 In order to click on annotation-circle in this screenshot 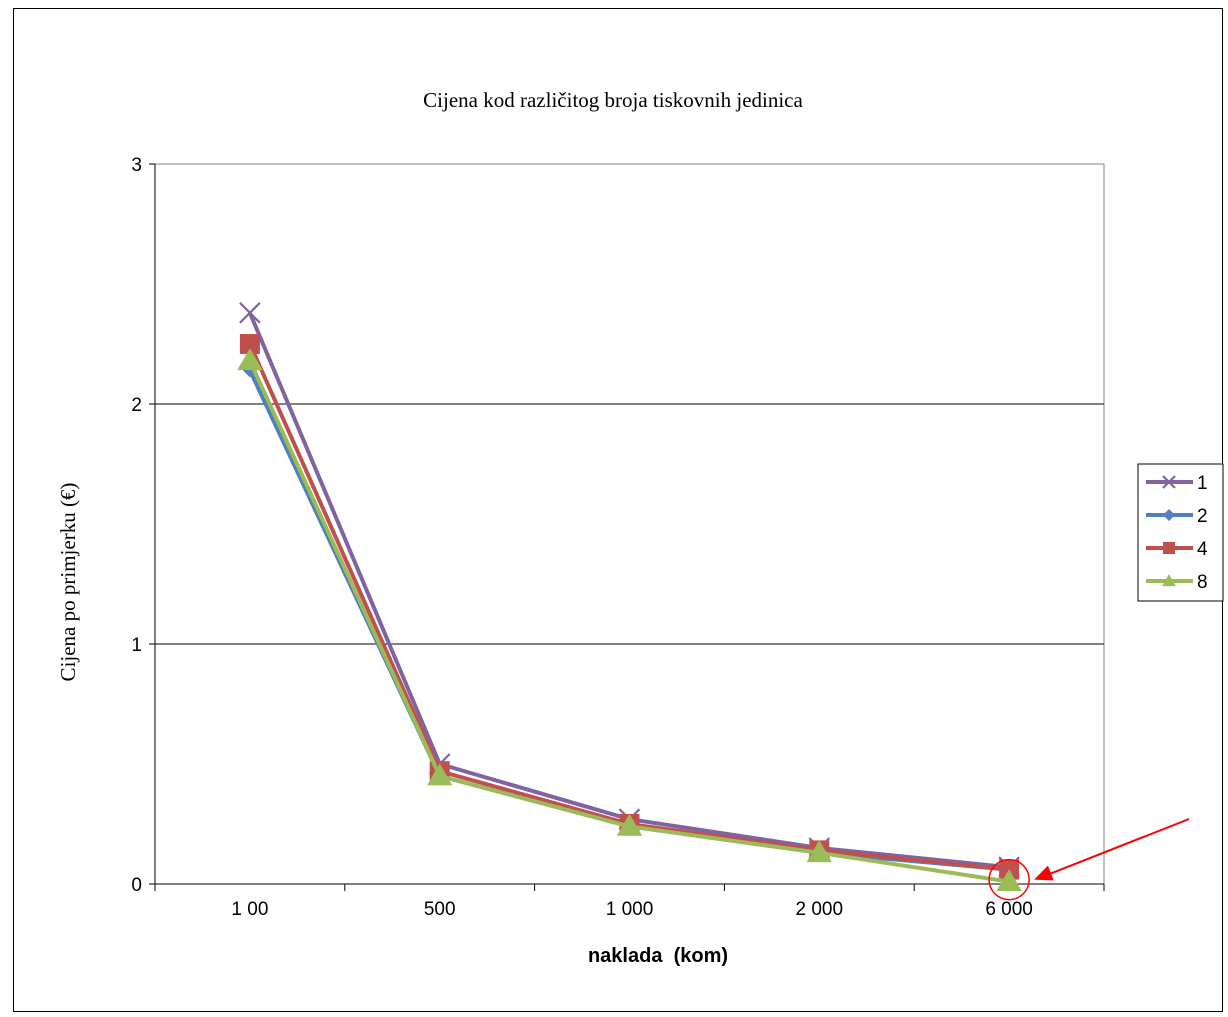, I will do `click(1009, 879)`.